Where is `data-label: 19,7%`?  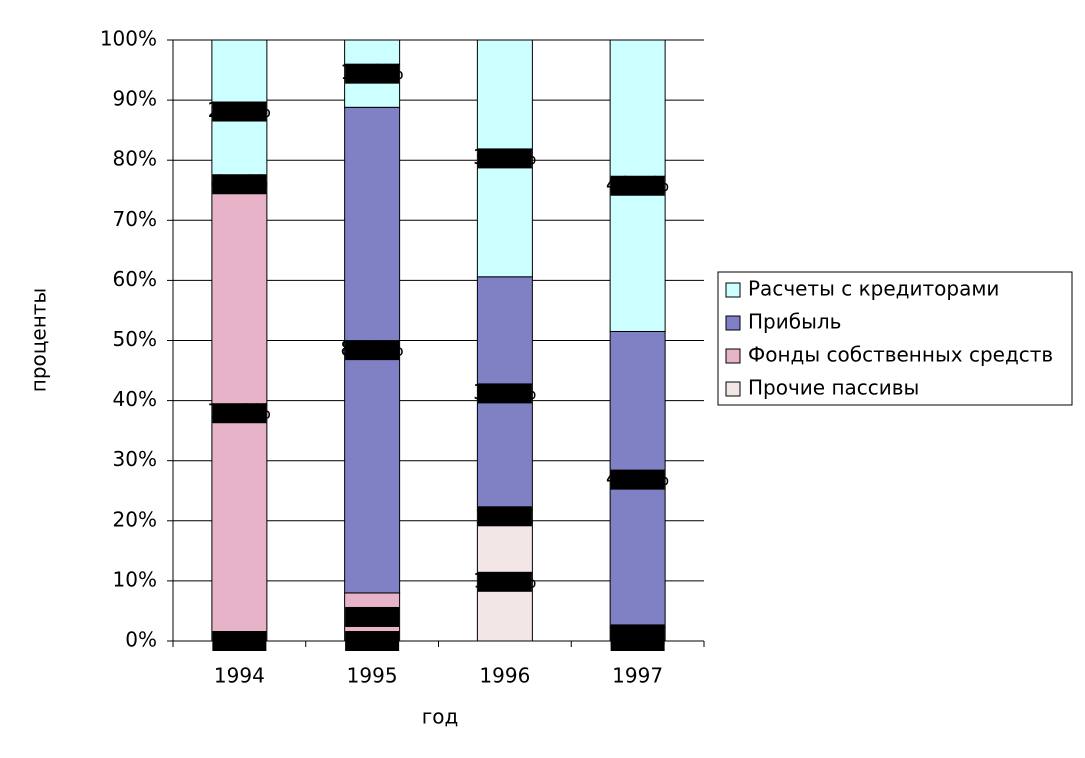
data-label: 19,7% is located at coordinates (505, 580).